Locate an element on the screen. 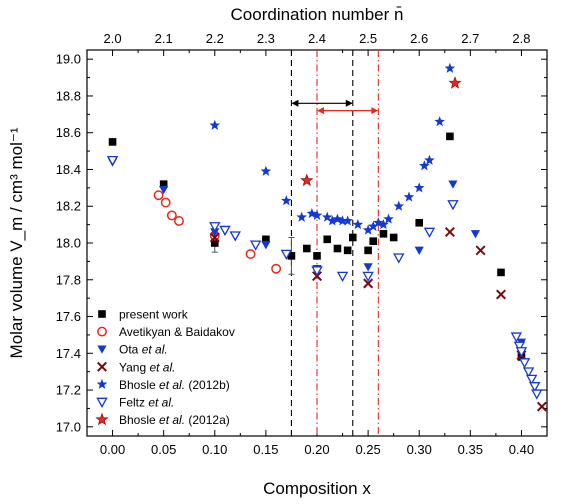  top-tick-label: 2.0 is located at coordinates (113, 38).